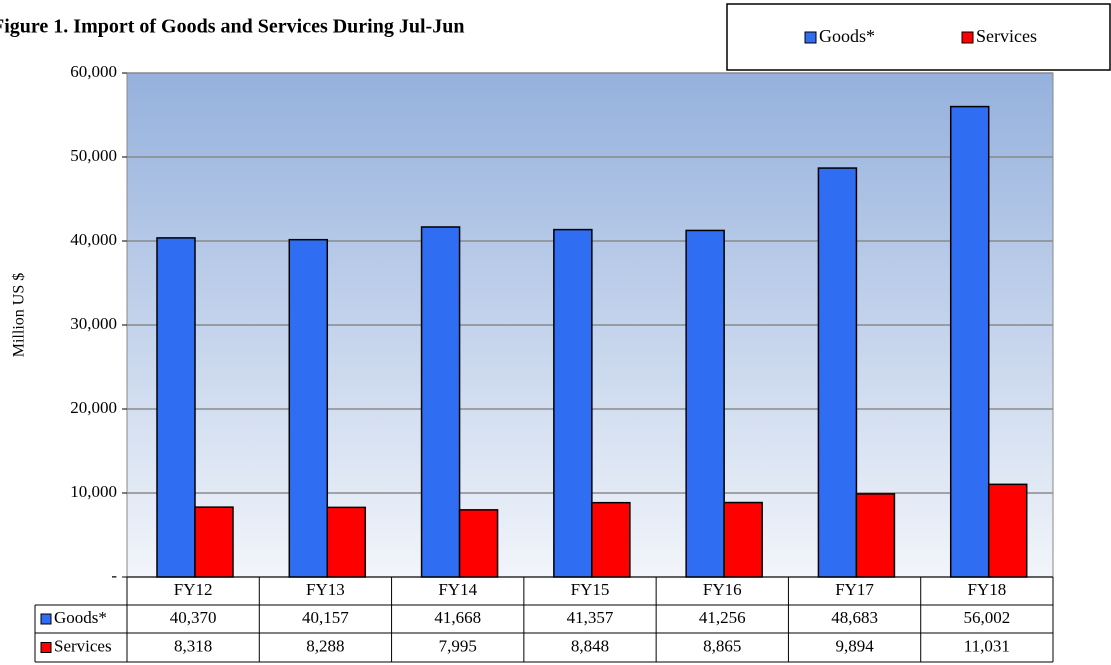 The height and width of the screenshot is (665, 1111). I want to click on y-axis-label: Million US $, so click(19, 315).